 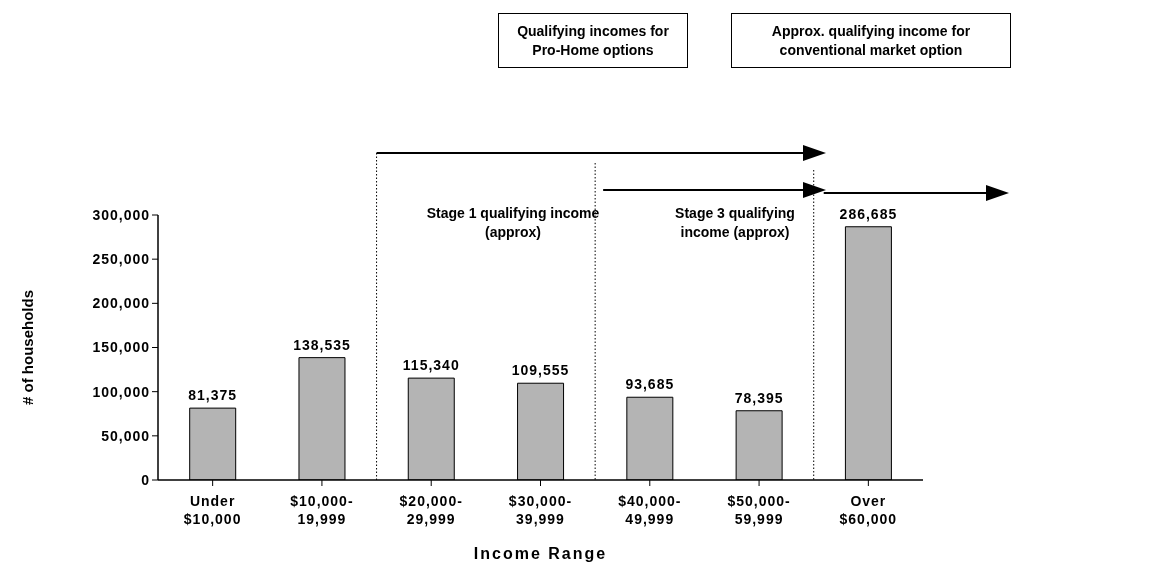 I want to click on x-tick-label: $10,000-19,999, so click(x=322, y=510).